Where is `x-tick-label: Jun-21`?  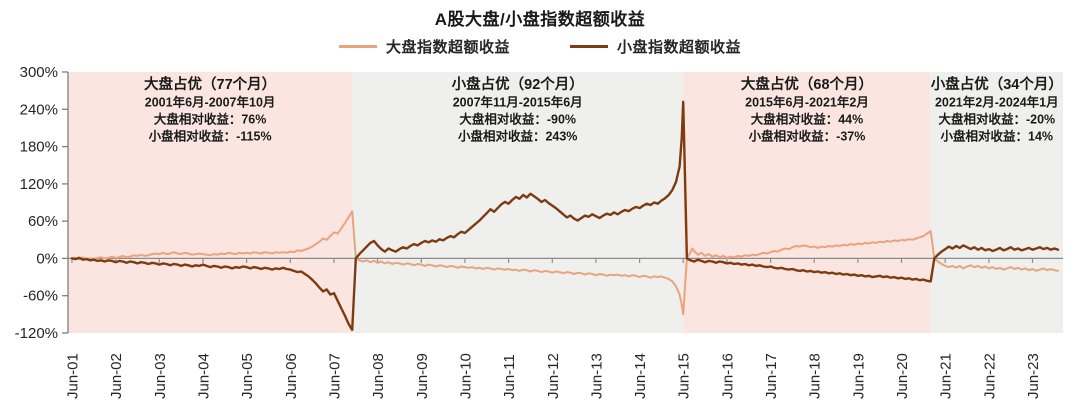
x-tick-label: Jun-21 is located at coordinates (946, 376).